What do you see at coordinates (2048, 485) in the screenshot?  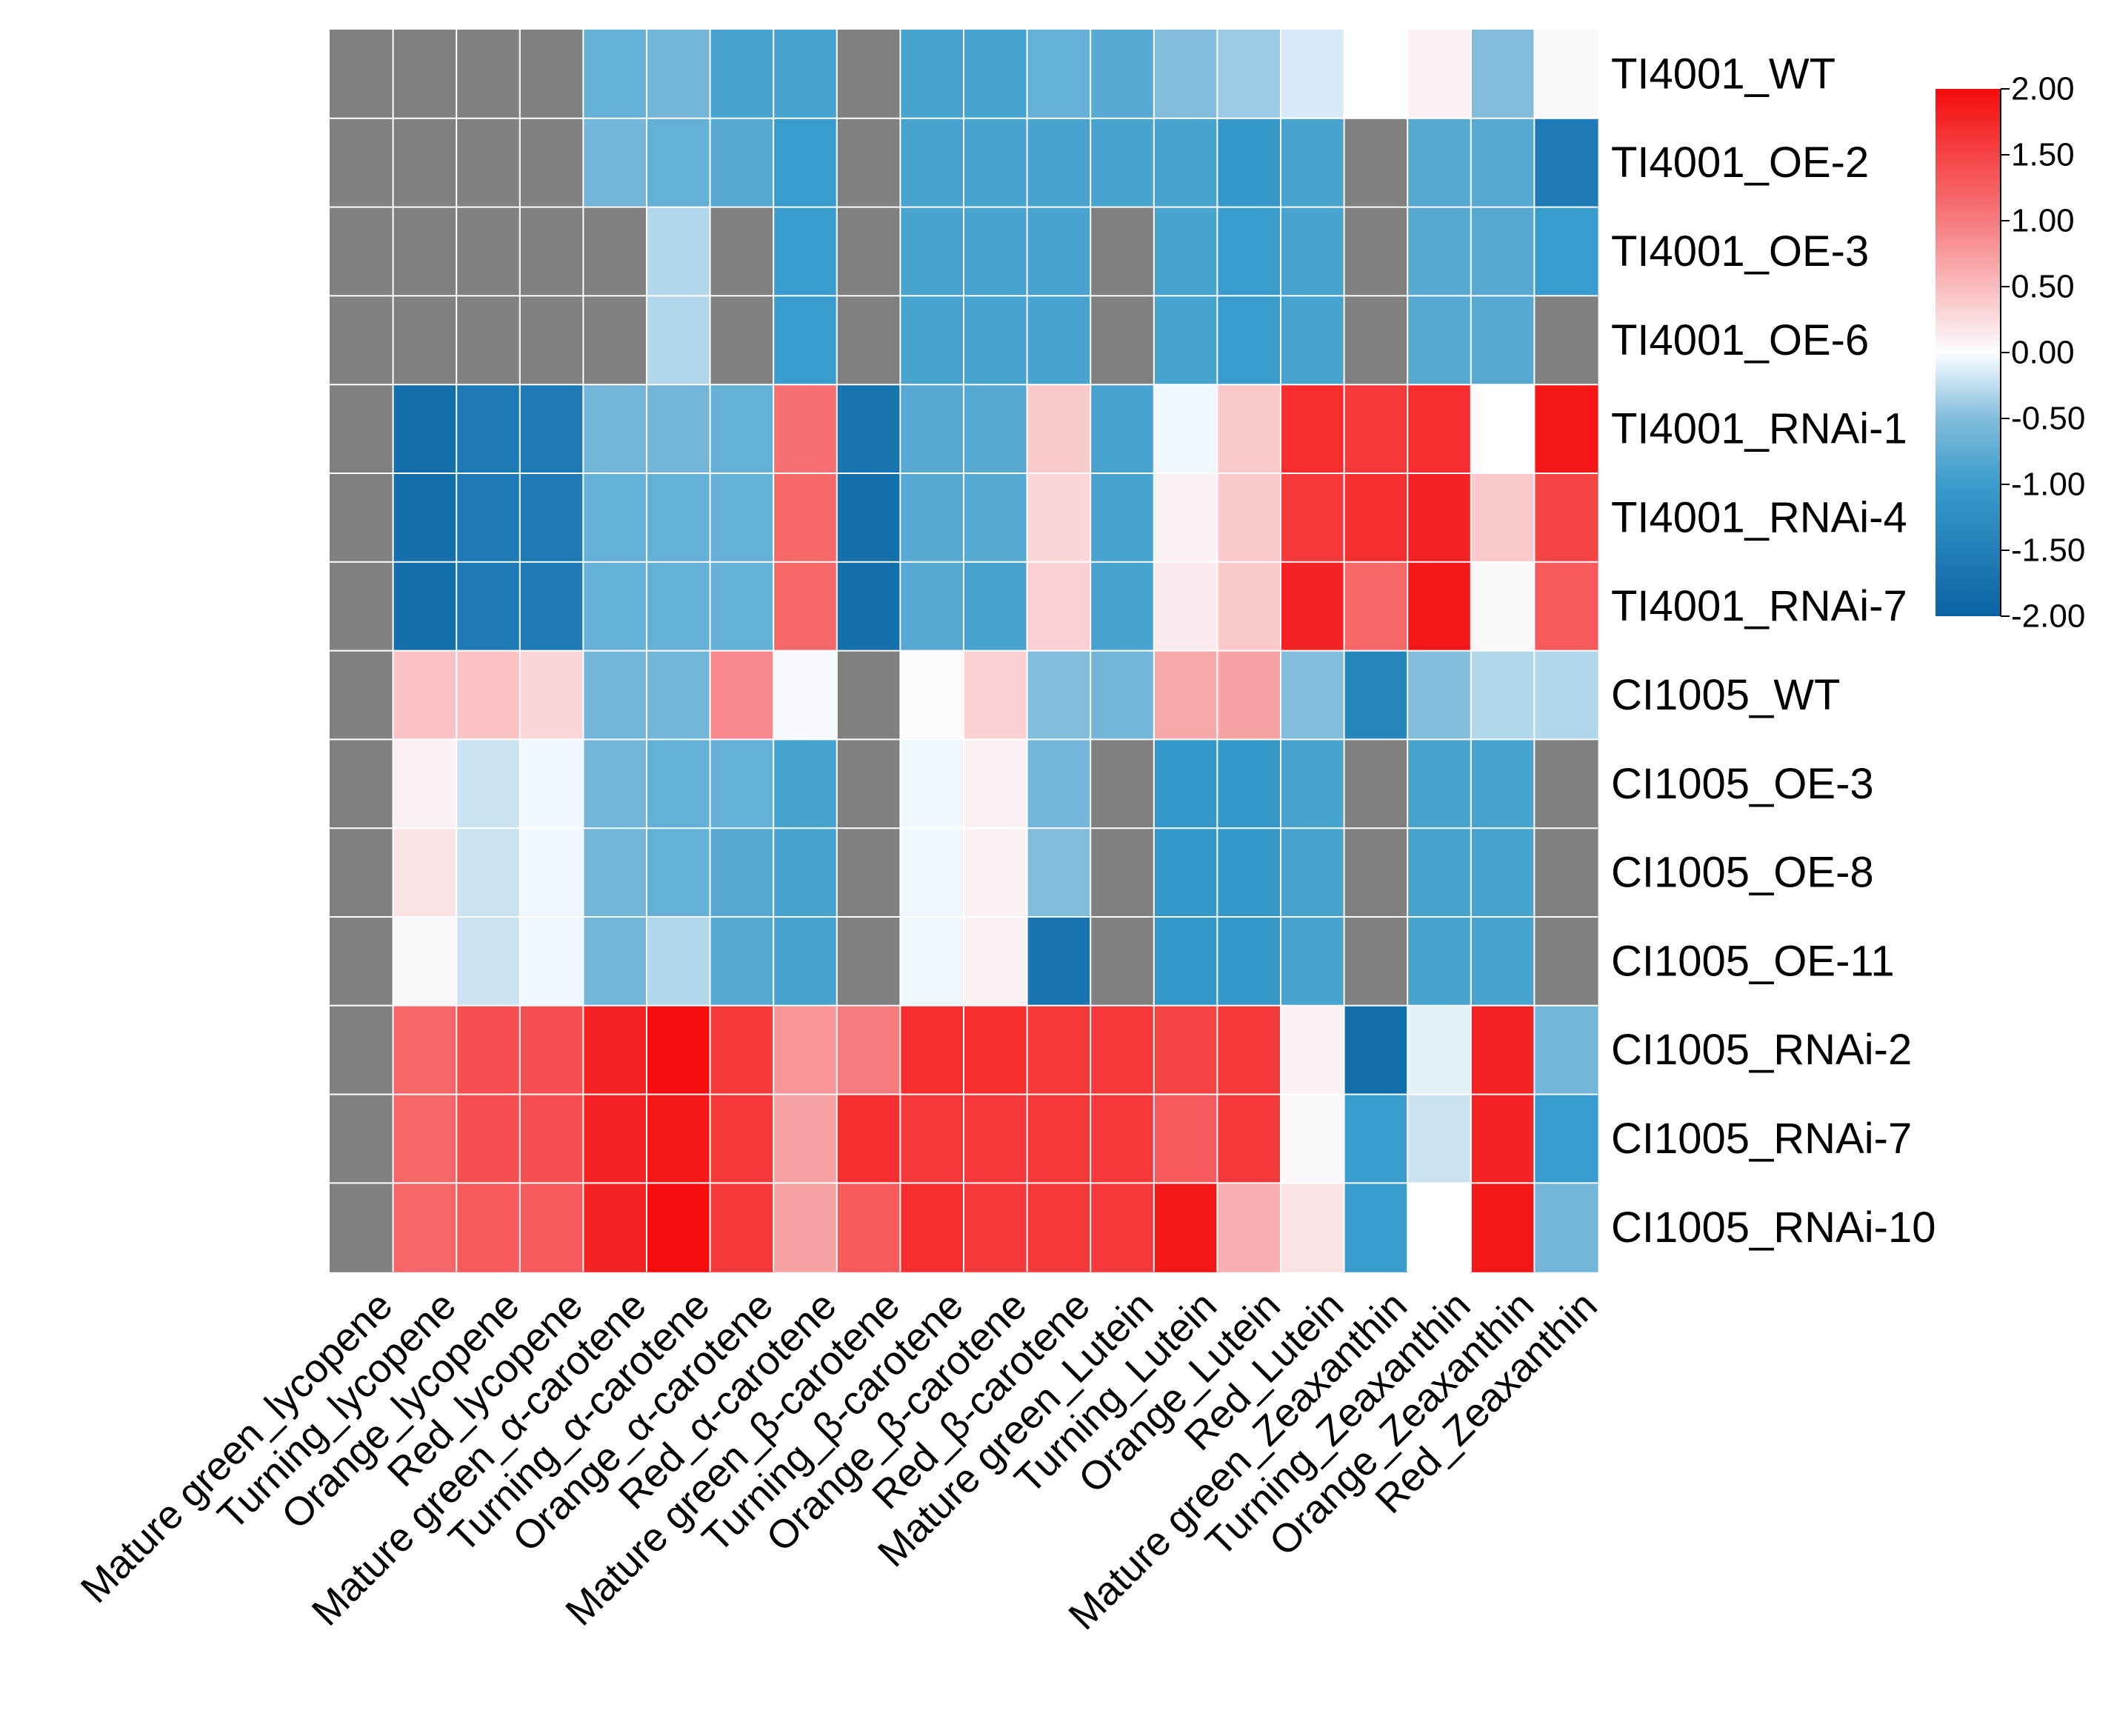 I see `colorbar-tick-label: -1.00` at bounding box center [2048, 485].